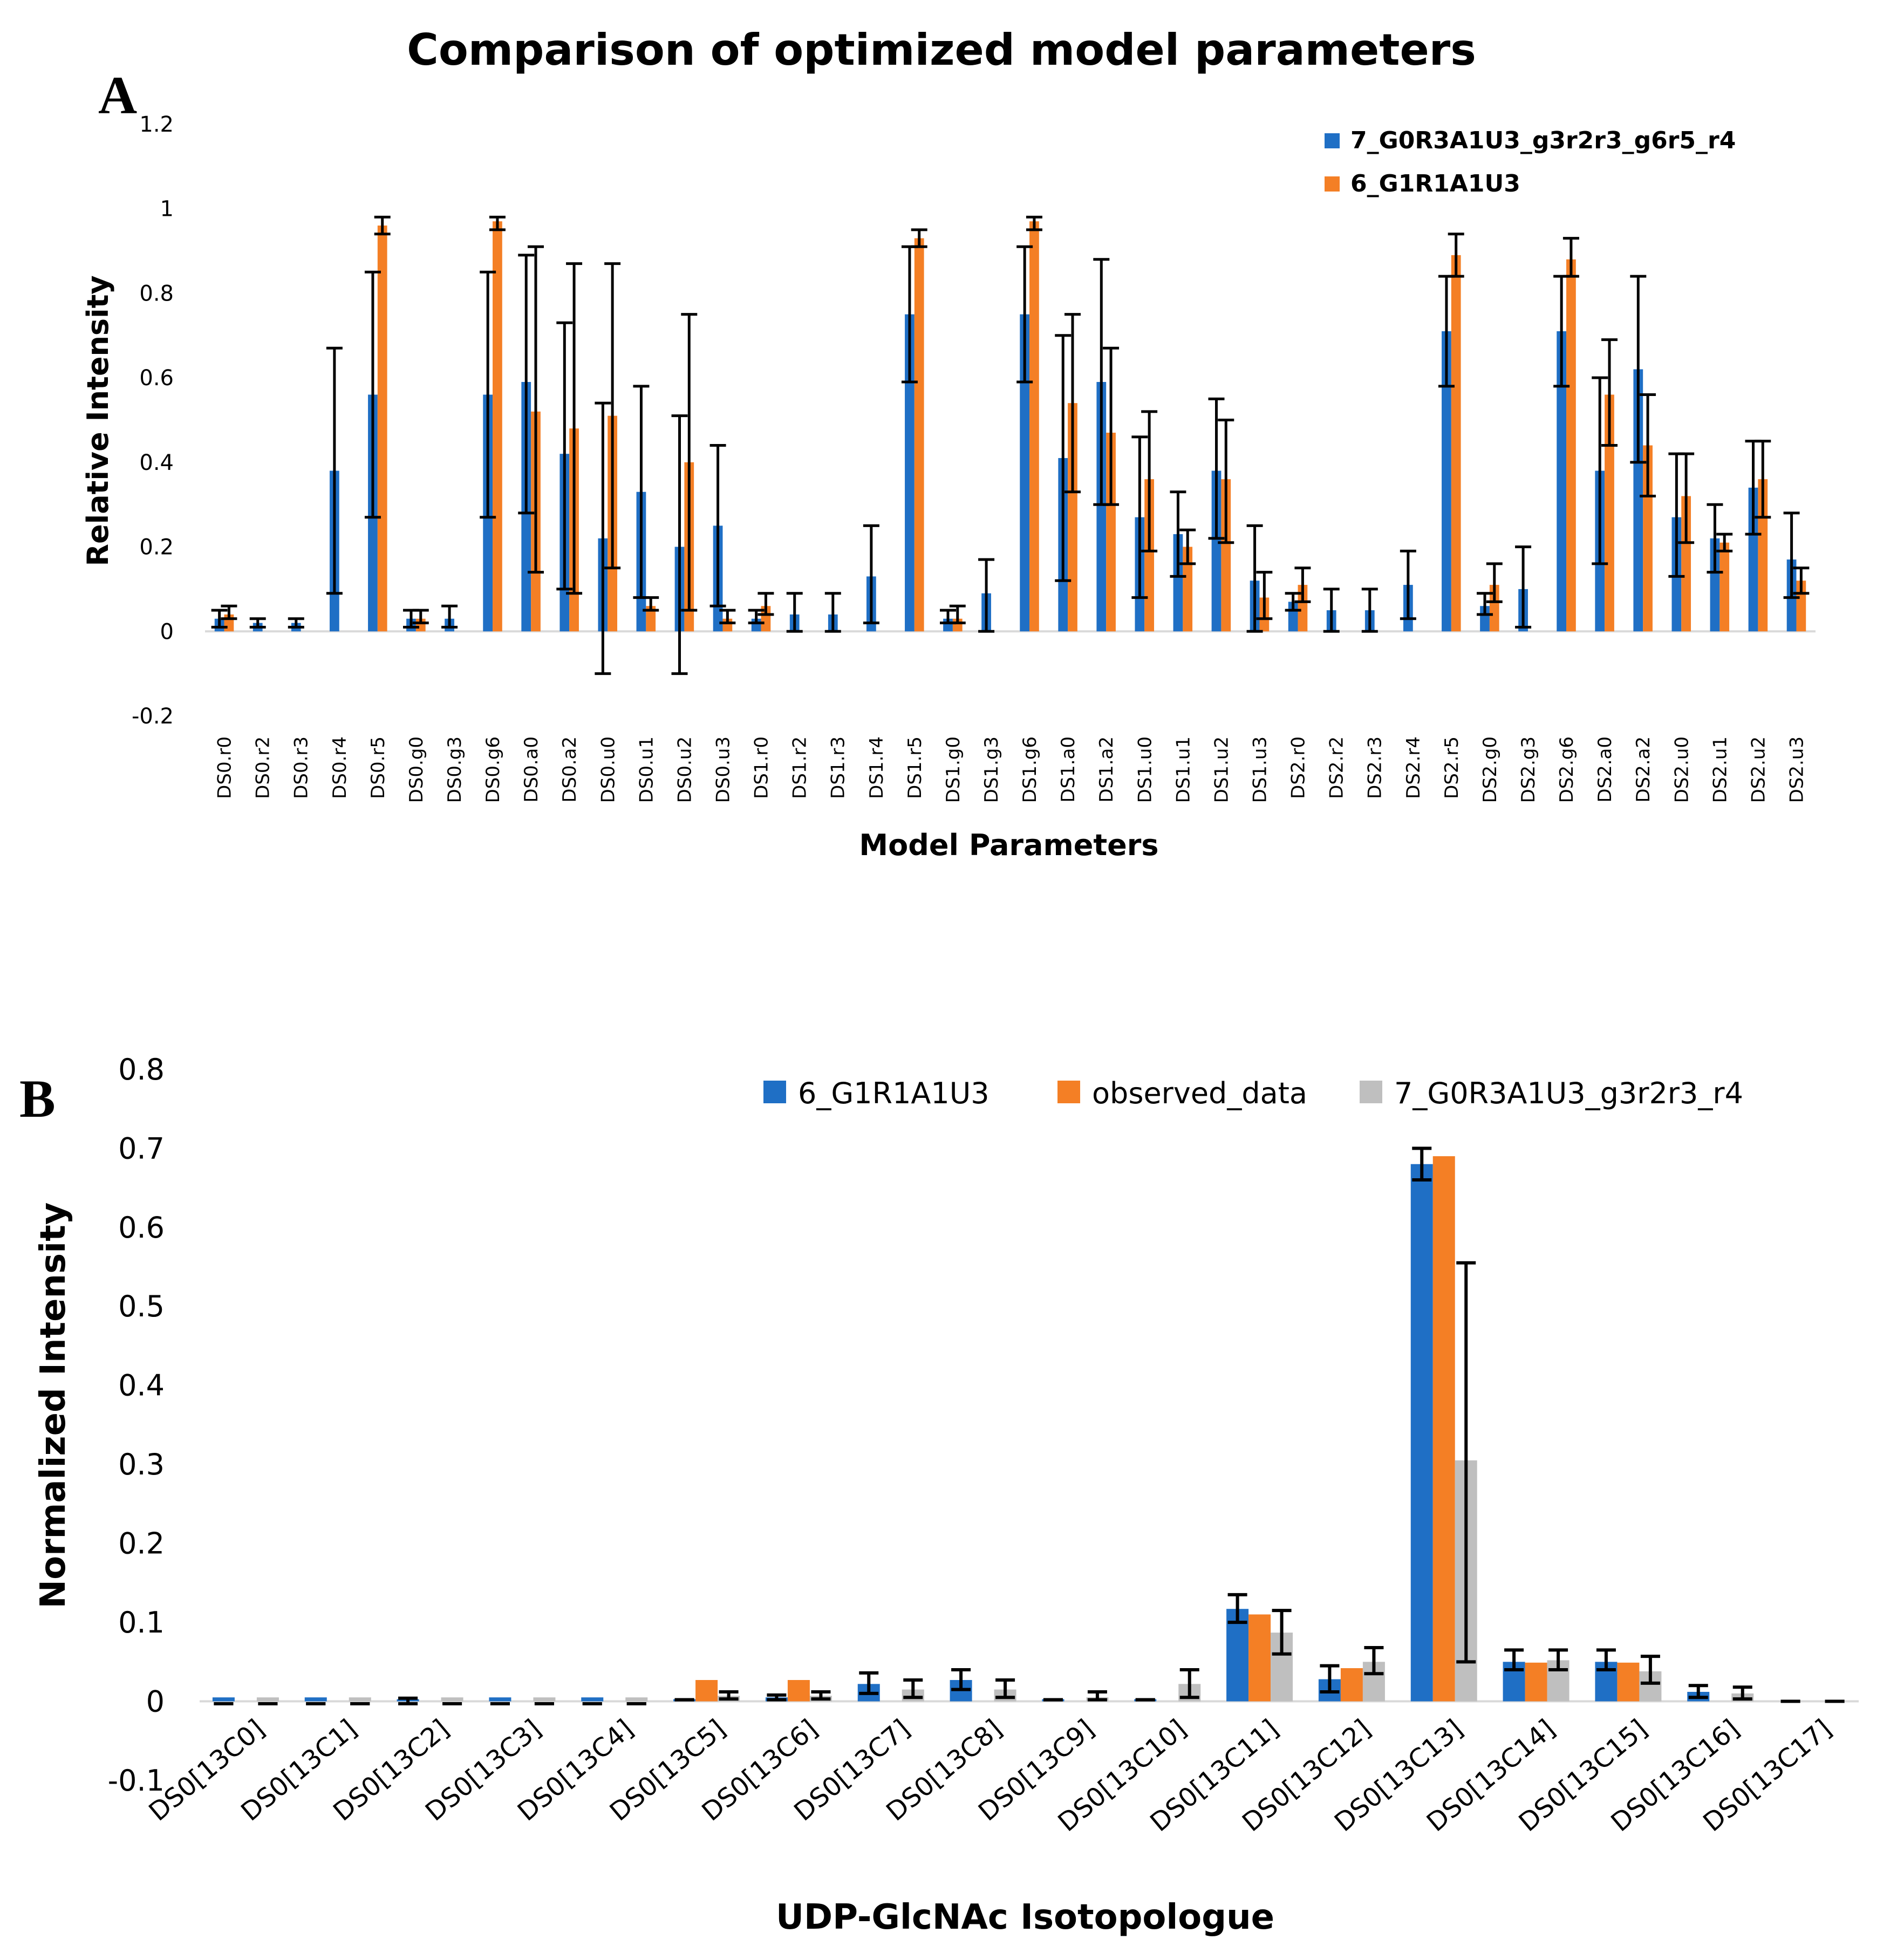  What do you see at coordinates (1030, 770) in the screenshot?
I see `x-tick-label: DS1.g6` at bounding box center [1030, 770].